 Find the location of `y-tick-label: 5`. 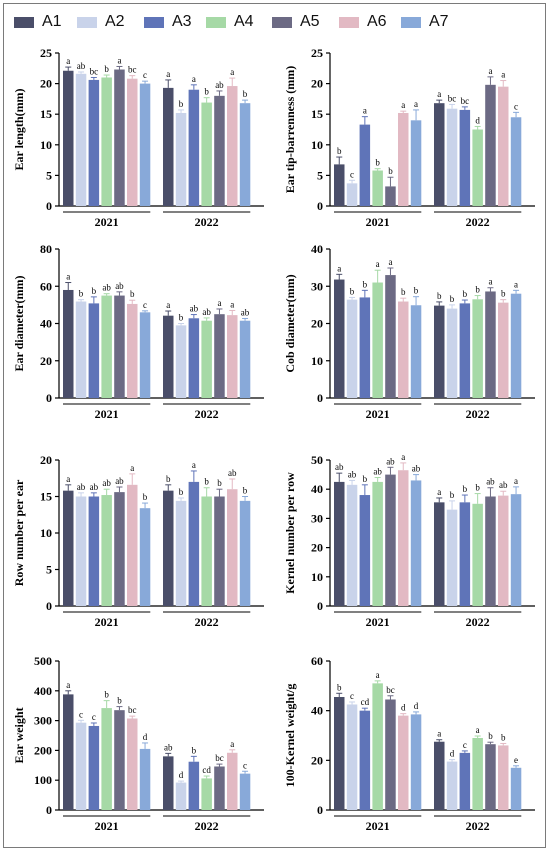

y-tick-label: 5 is located at coordinates (320, 175).